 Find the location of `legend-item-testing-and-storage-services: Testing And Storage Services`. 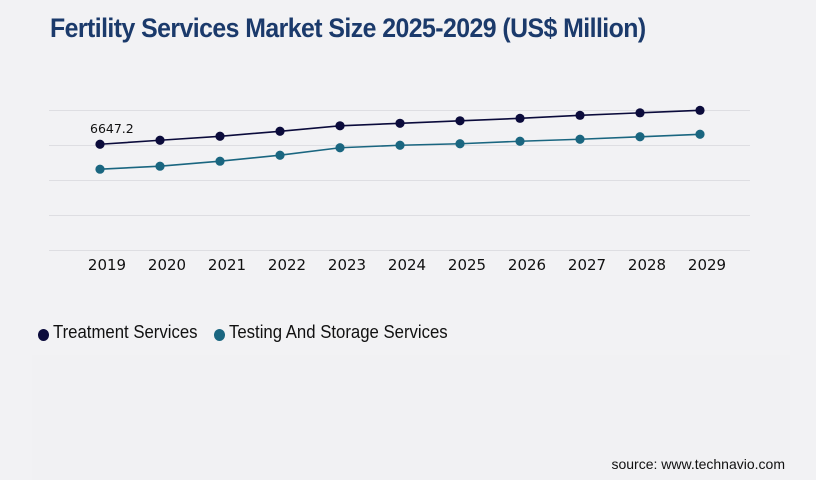

legend-item-testing-and-storage-services: Testing And Storage Services is located at coordinates (331, 332).